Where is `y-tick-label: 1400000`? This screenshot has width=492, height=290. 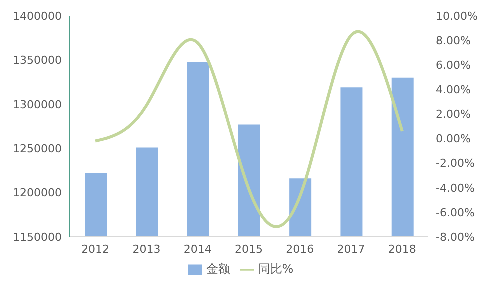
y-tick-label: 1400000 is located at coordinates (37, 16).